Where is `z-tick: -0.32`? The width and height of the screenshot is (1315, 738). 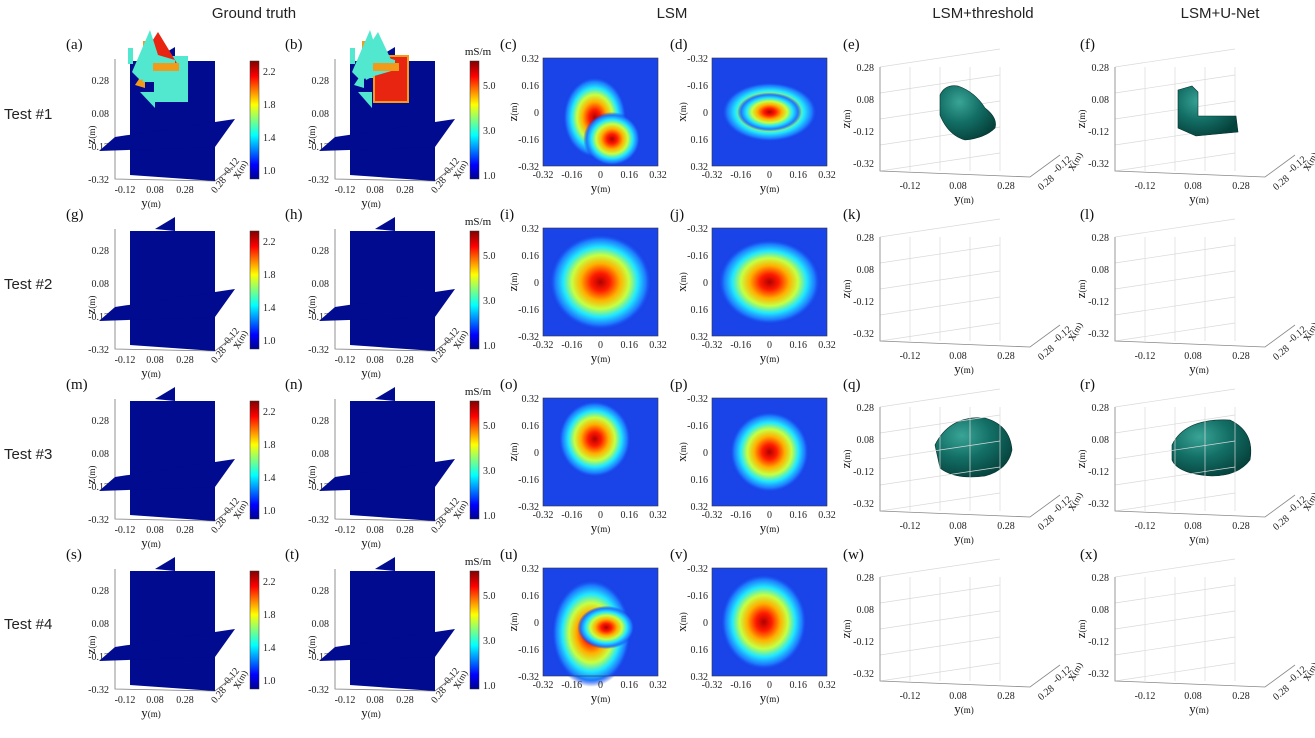 z-tick: -0.32 is located at coordinates (1098, 674).